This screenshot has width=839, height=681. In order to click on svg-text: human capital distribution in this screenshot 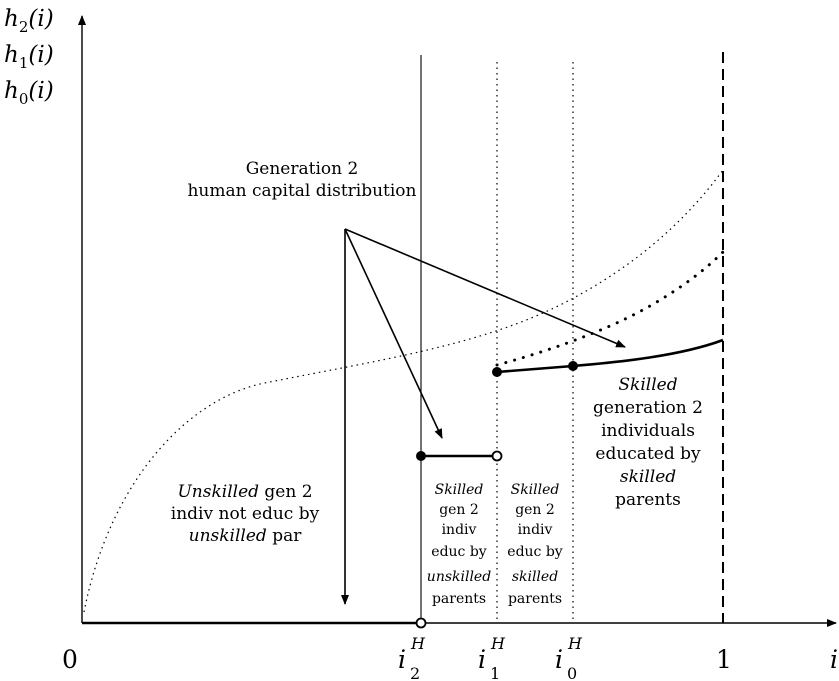, I will do `click(301, 191)`.